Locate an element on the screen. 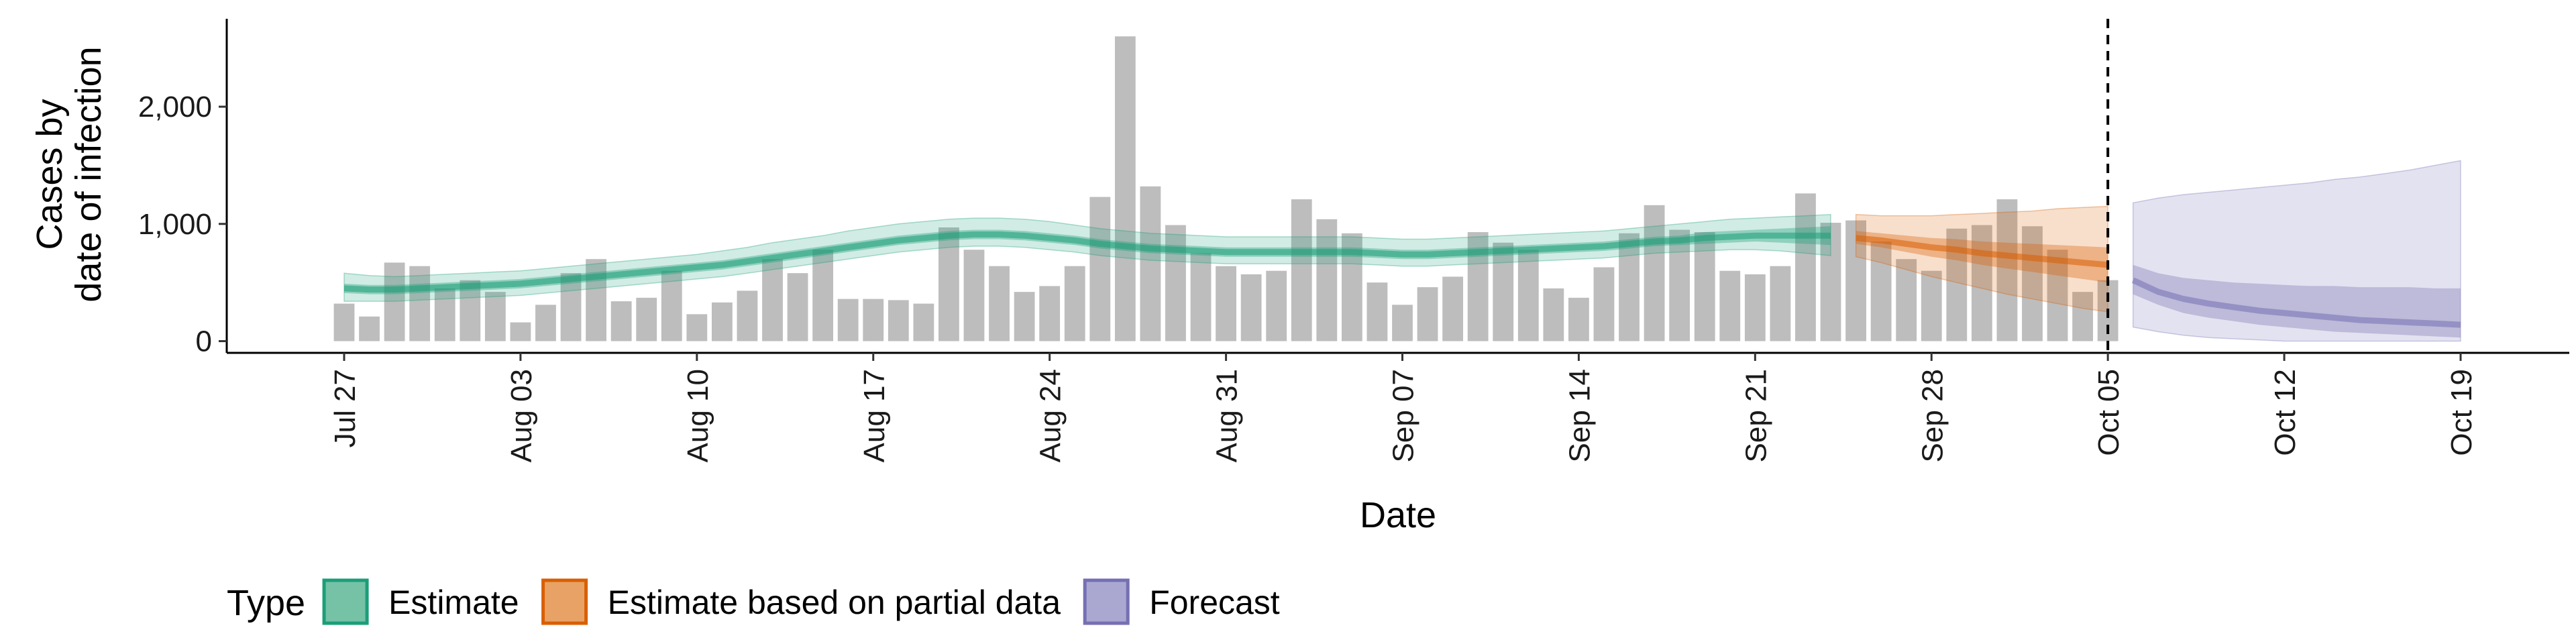 The width and height of the screenshot is (2576, 644). y-tick-label: 0 is located at coordinates (204, 341).